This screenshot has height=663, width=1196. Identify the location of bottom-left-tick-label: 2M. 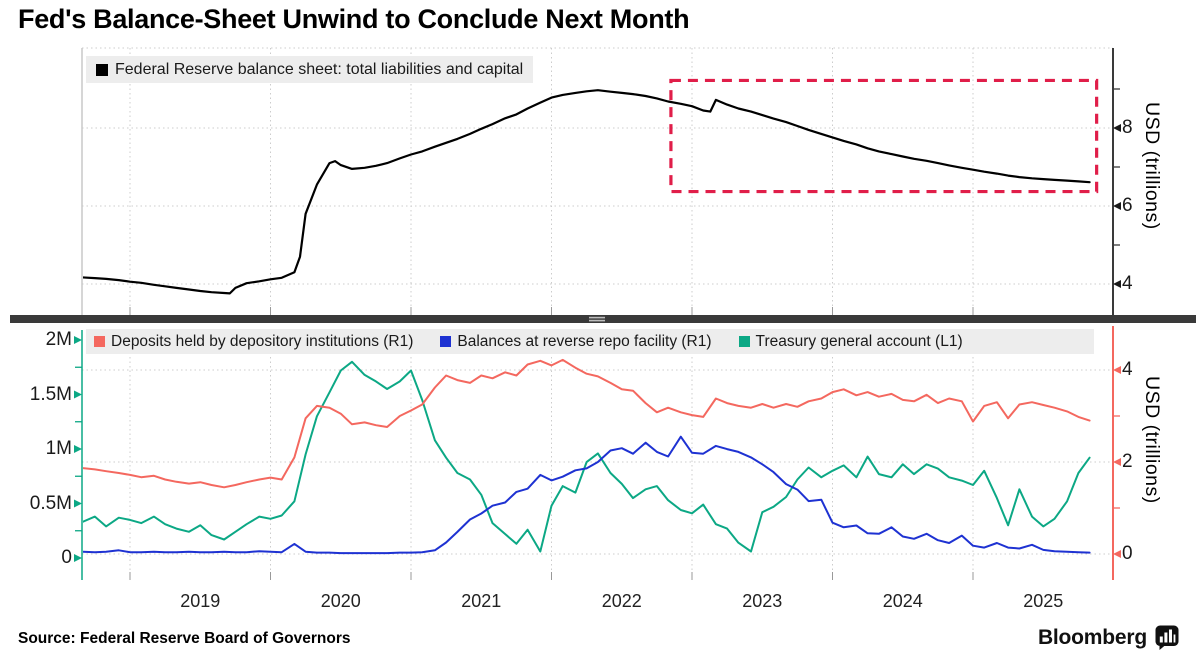
(58, 339).